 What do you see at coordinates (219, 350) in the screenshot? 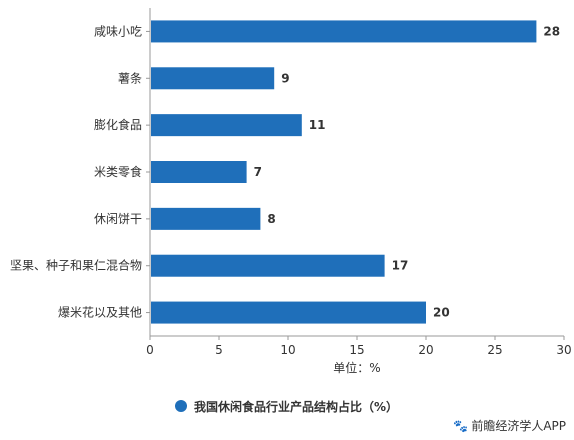
I see `x-tick-label: 5` at bounding box center [219, 350].